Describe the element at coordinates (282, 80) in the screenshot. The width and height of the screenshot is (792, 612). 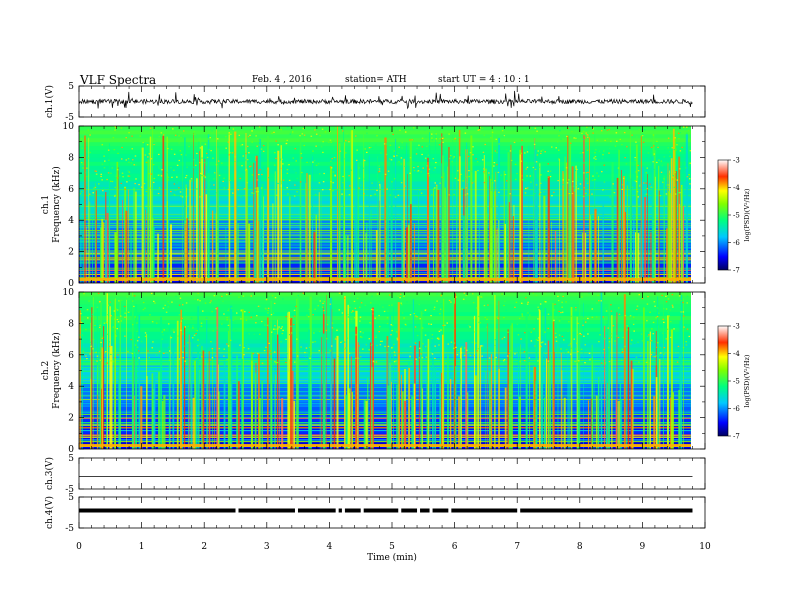
I see `date-label: Feb. 4 , 2016` at that location.